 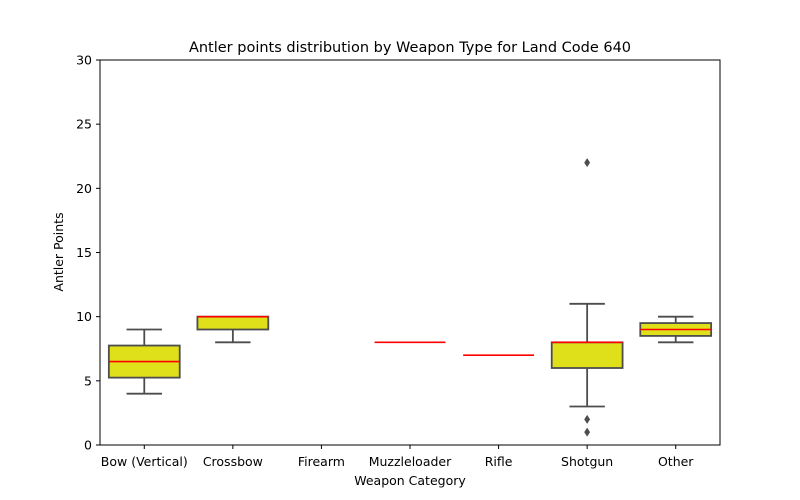 I want to click on x-axis-label: Weapon Category, so click(x=410, y=480).